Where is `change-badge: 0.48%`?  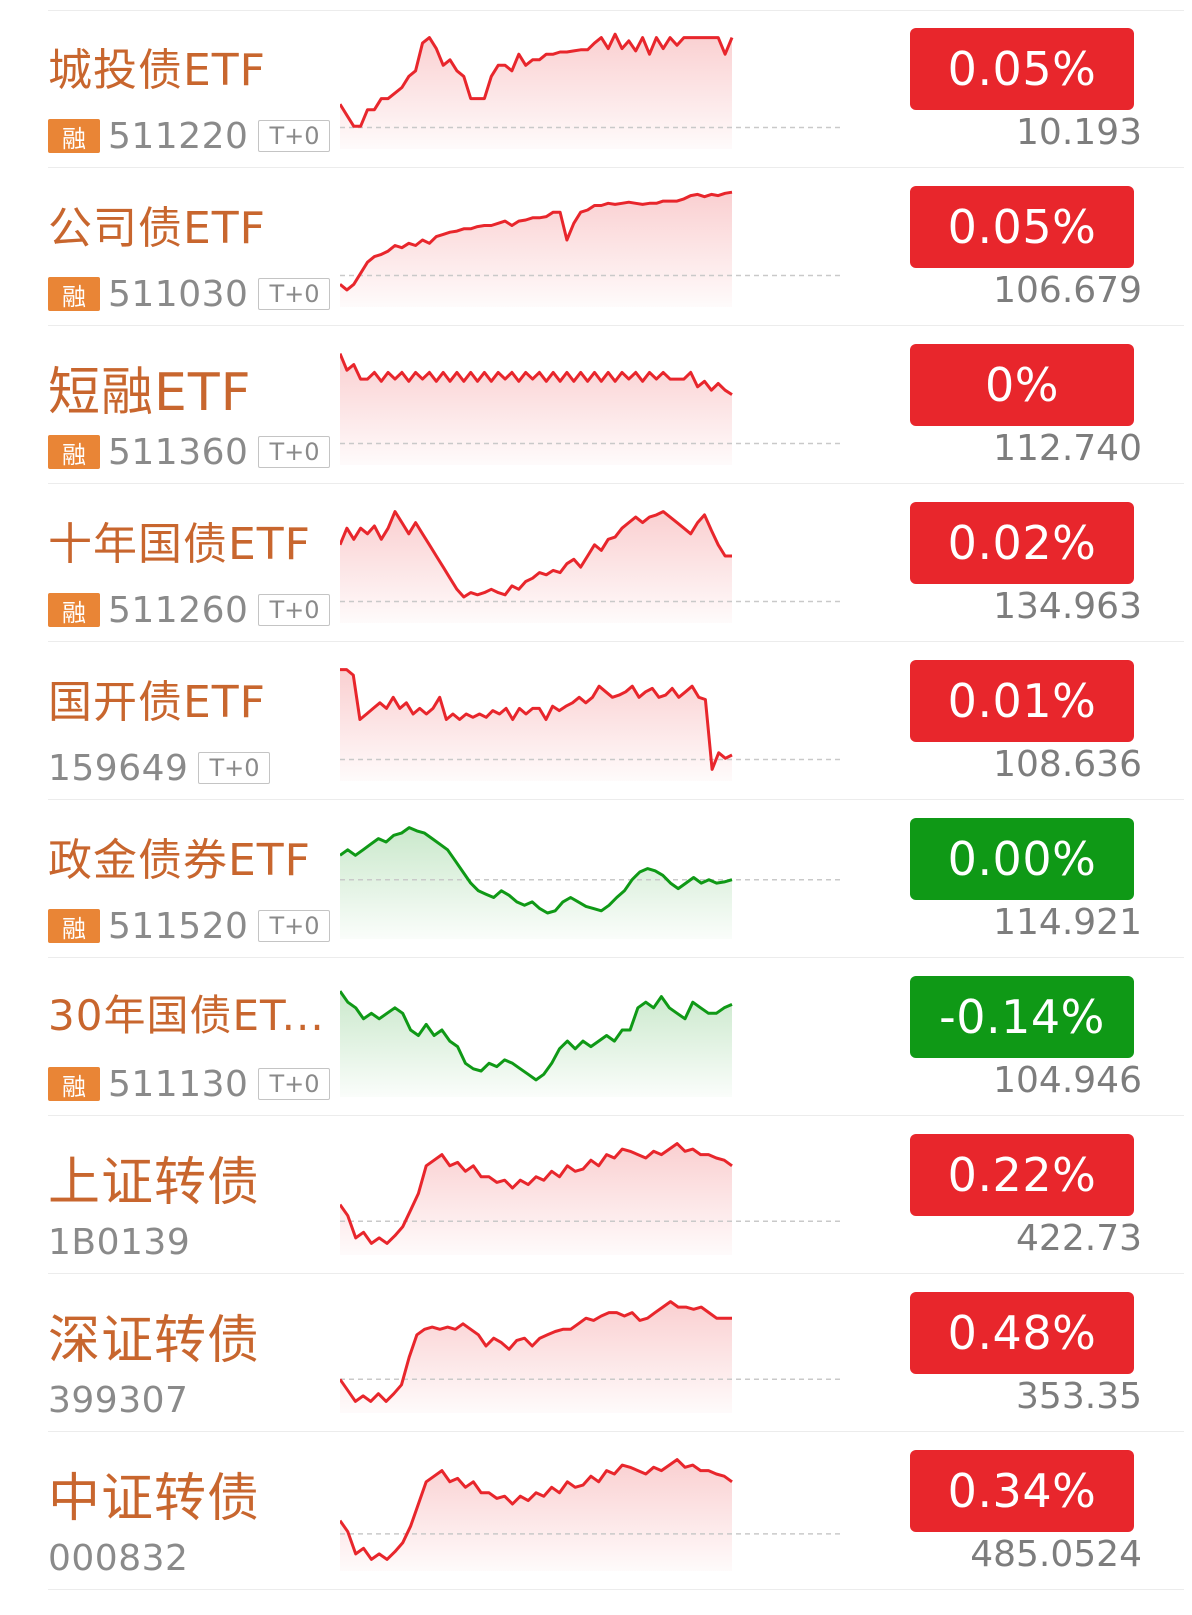
change-badge: 0.48% is located at coordinates (1022, 1333).